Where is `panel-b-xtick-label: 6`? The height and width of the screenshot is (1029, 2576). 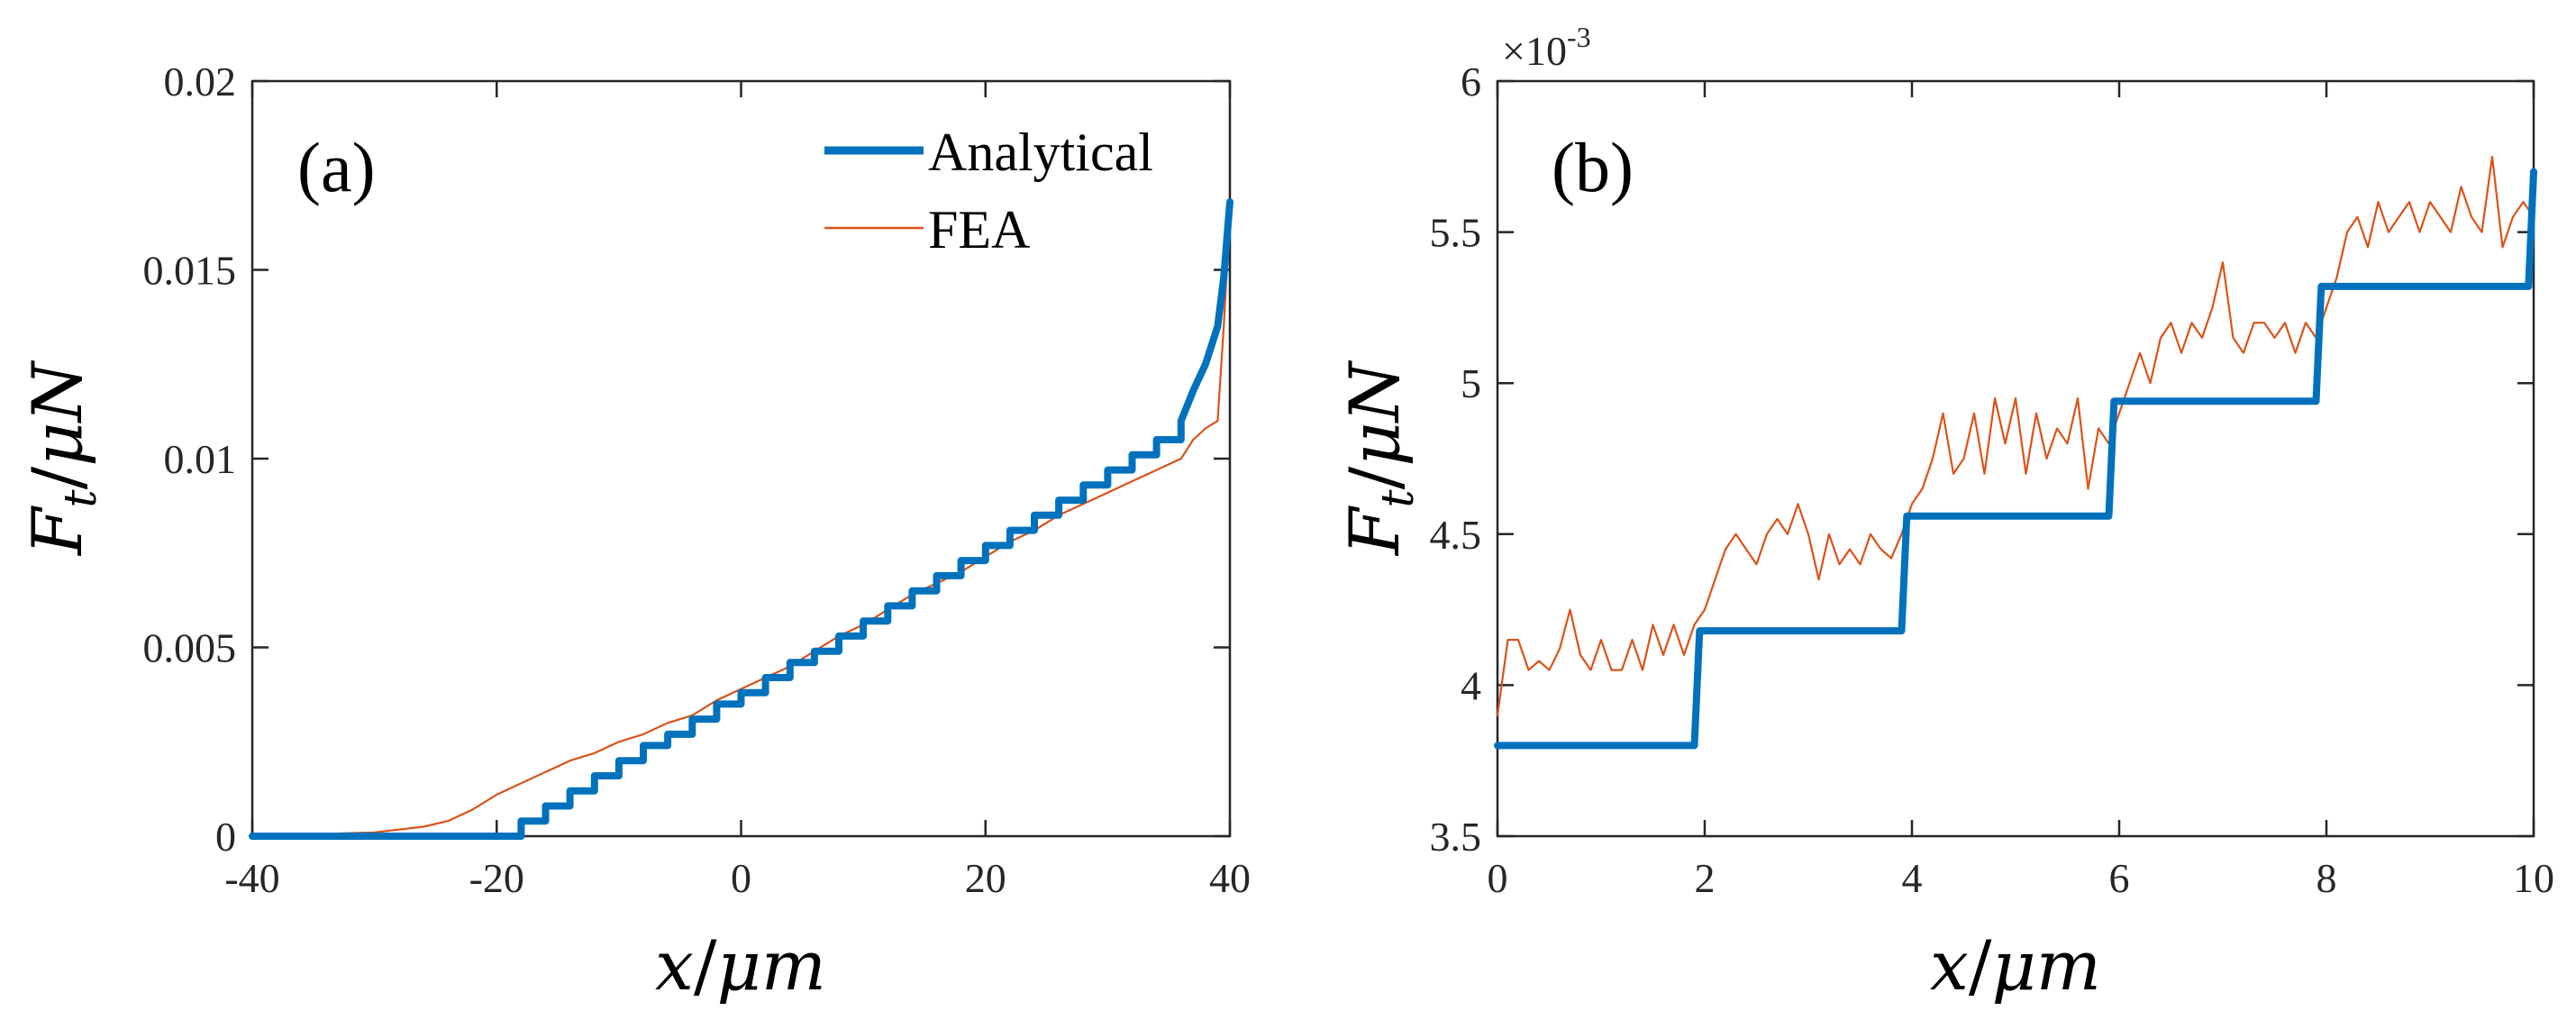 panel-b-xtick-label: 6 is located at coordinates (2119, 878).